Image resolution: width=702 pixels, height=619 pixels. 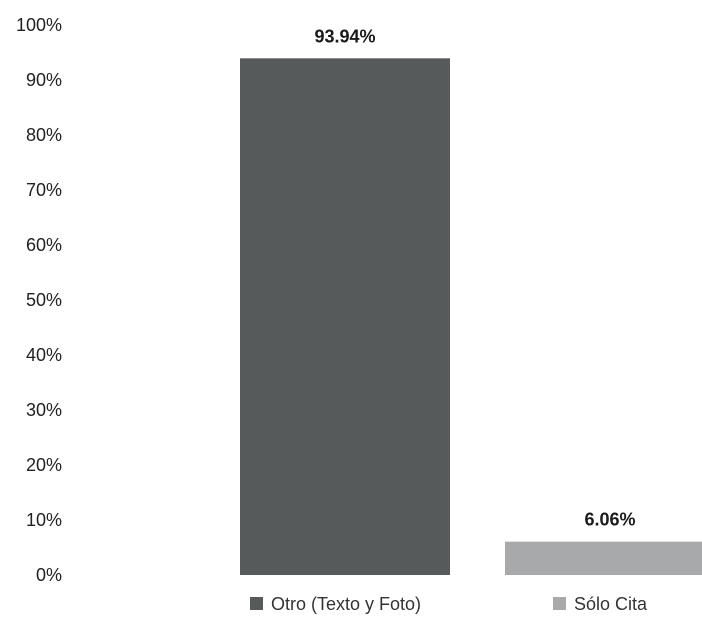 I want to click on y-tick-label: 40%, so click(x=44, y=355).